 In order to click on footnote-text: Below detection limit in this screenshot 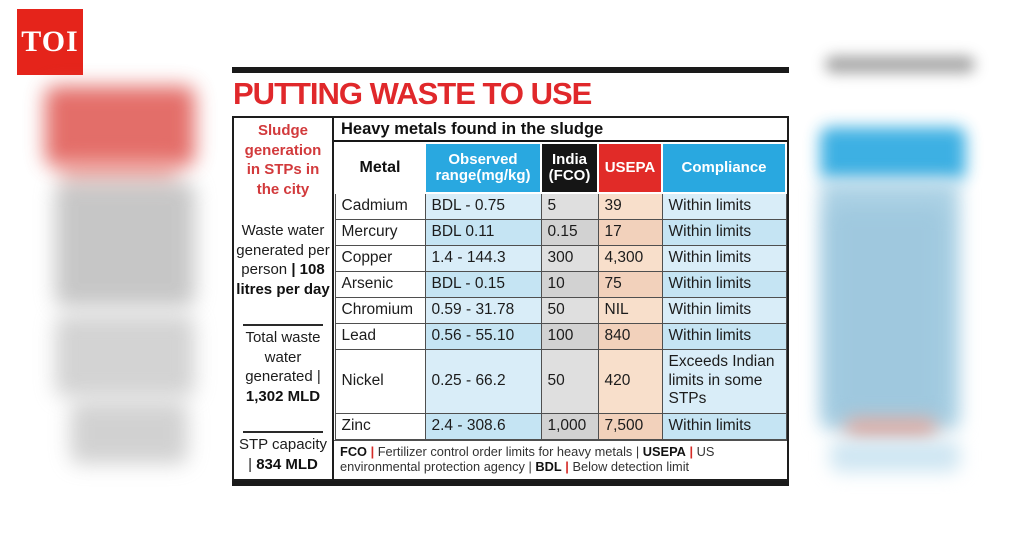, I will do `click(631, 466)`.